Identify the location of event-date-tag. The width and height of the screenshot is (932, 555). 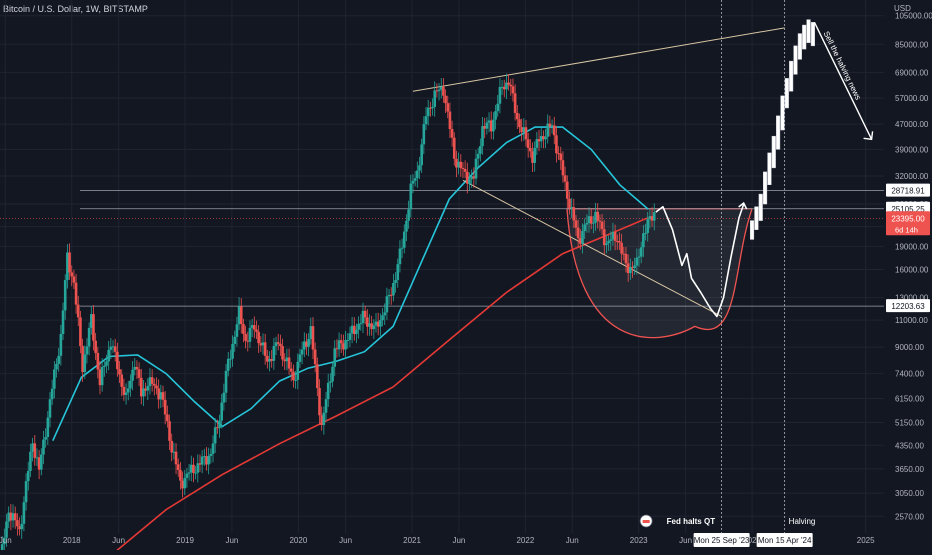
(721, 540).